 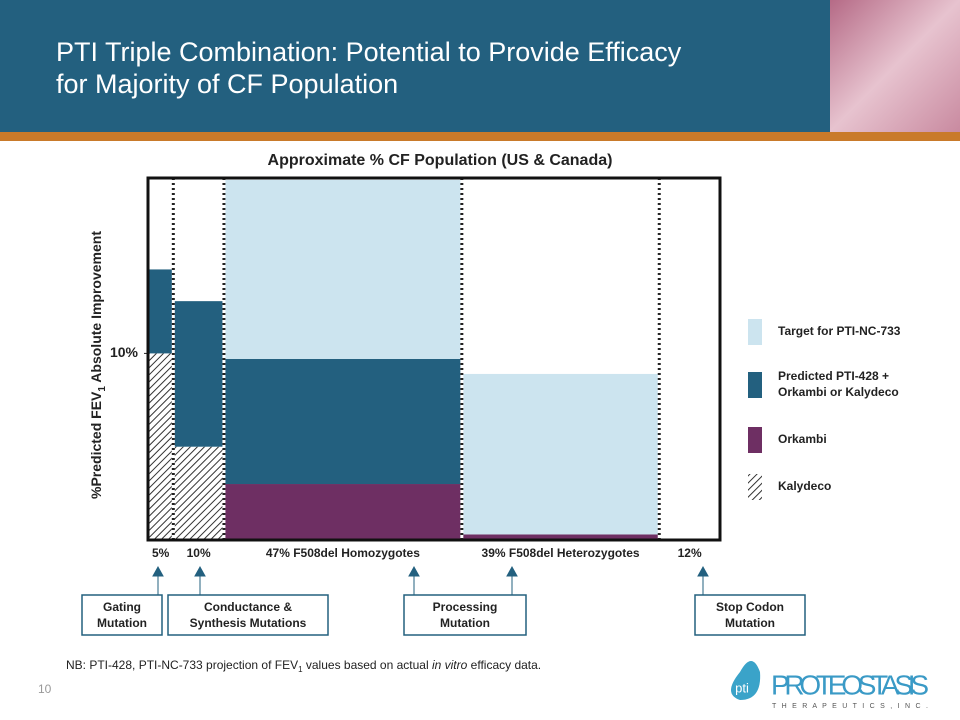 What do you see at coordinates (248, 607) in the screenshot?
I see `annotation: Conductance &` at bounding box center [248, 607].